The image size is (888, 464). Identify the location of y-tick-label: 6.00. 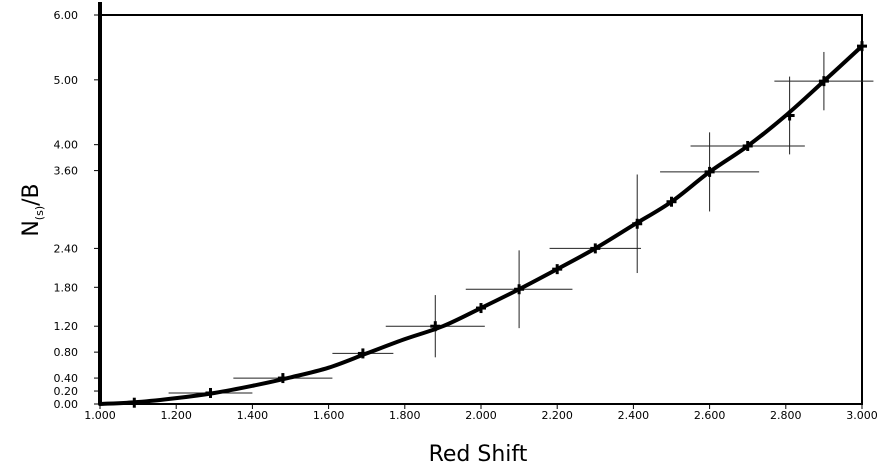
(66, 15).